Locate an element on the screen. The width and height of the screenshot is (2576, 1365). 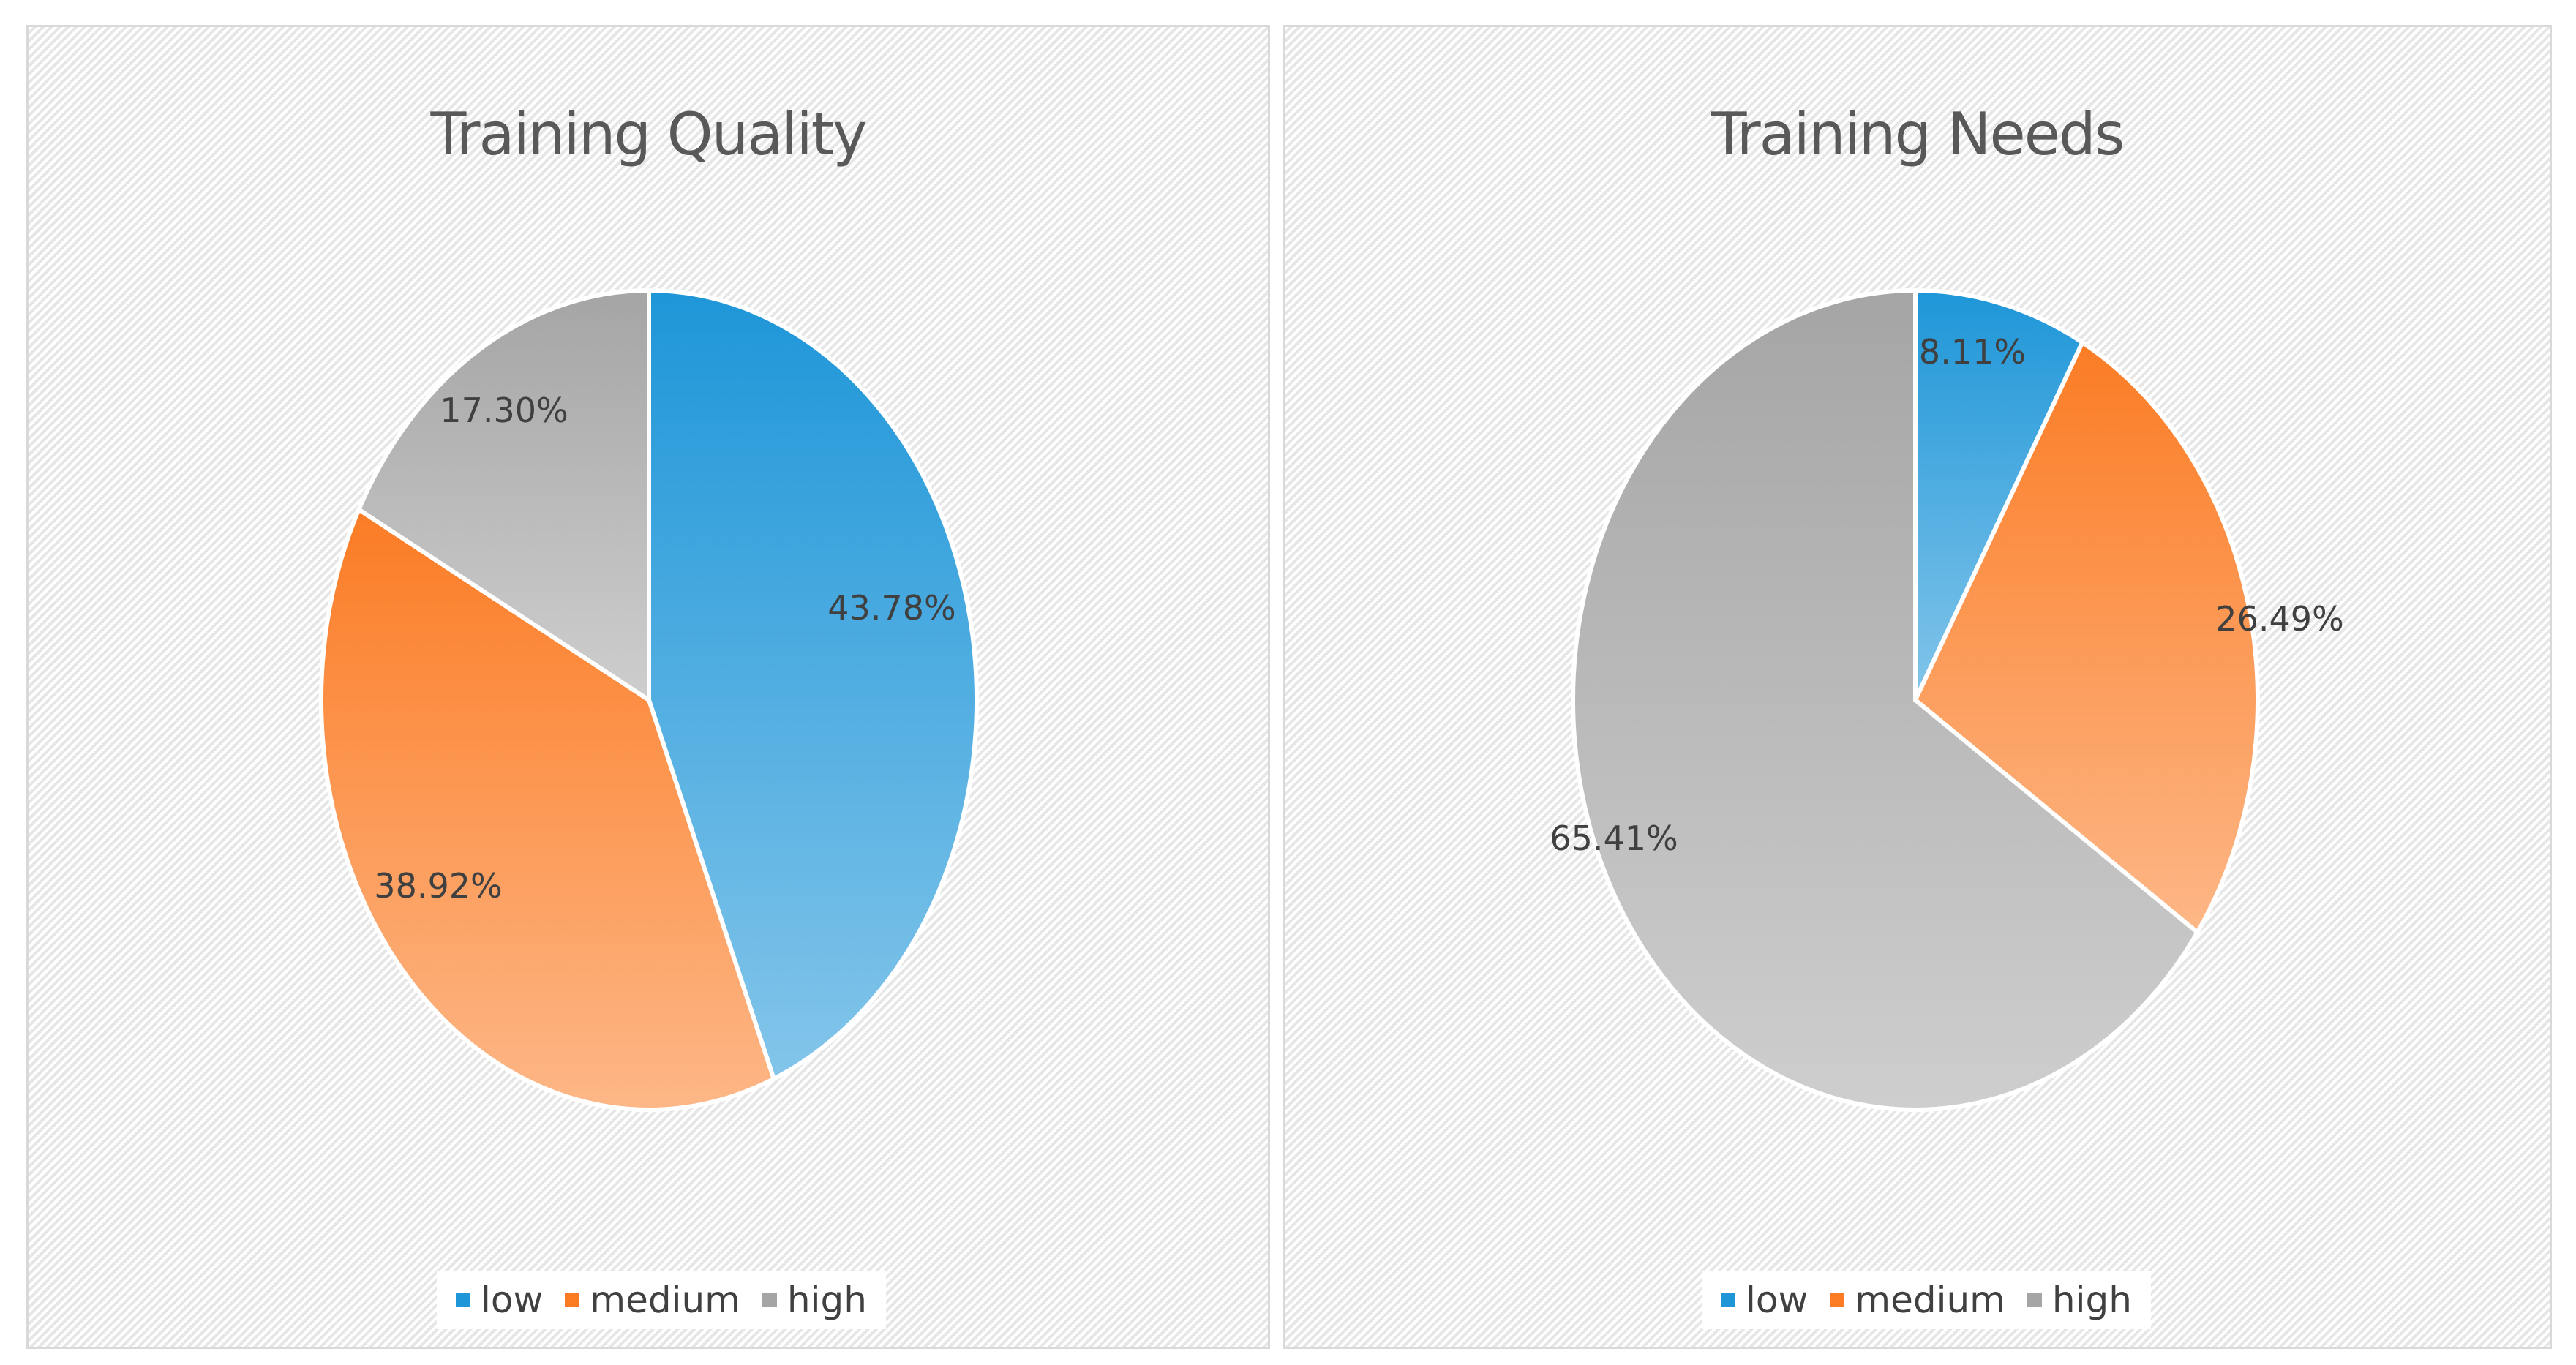
data-label-high: 17.30% is located at coordinates (504, 410).